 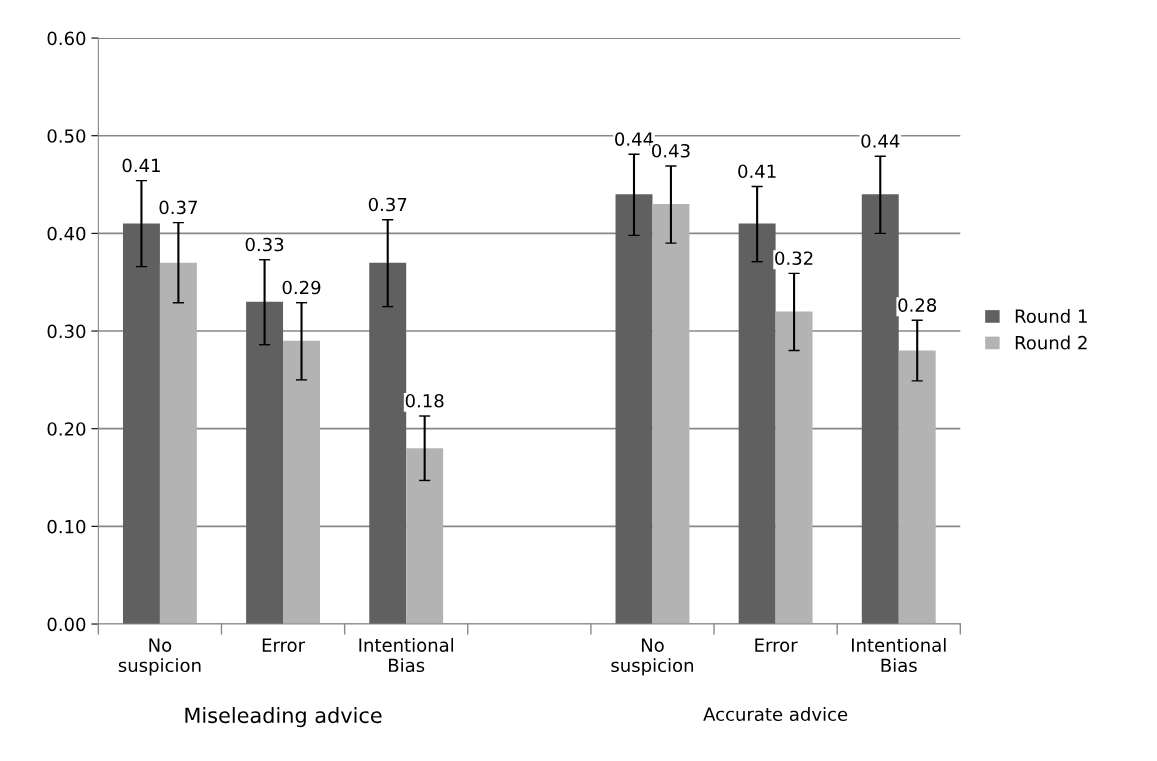 What do you see at coordinates (66, 38) in the screenshot?
I see `y-tick-label: 0.60` at bounding box center [66, 38].